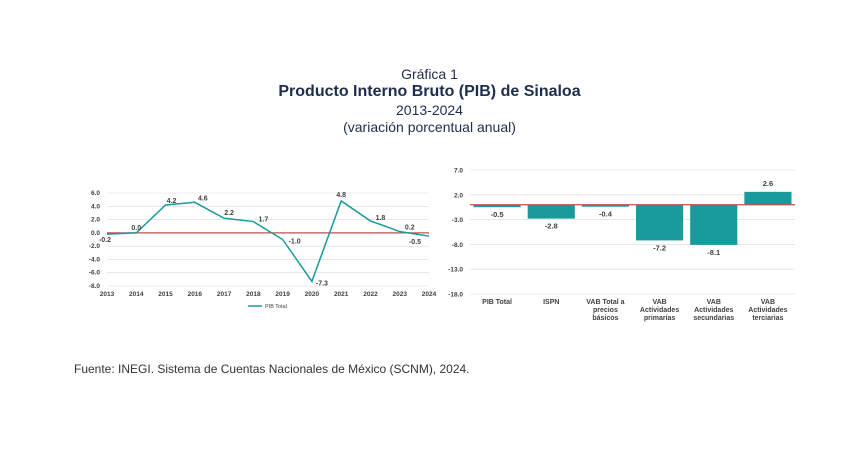 This screenshot has height=462, width=859. I want to click on y-tick-label: 6.0, so click(95, 193).